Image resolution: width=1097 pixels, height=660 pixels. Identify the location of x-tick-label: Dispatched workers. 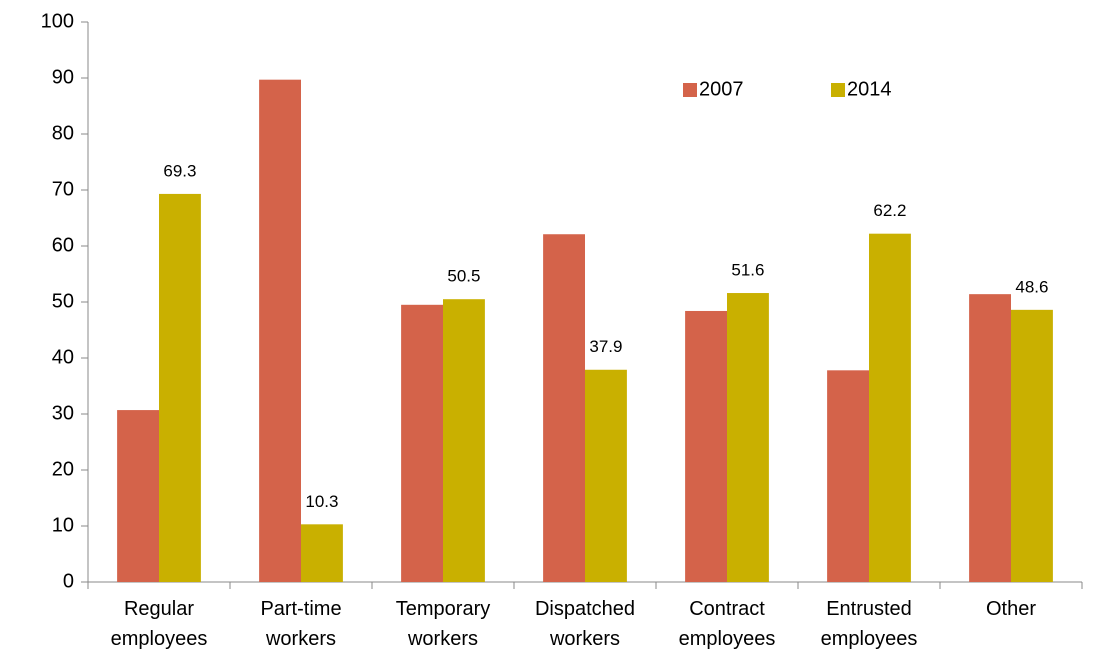
(585, 624).